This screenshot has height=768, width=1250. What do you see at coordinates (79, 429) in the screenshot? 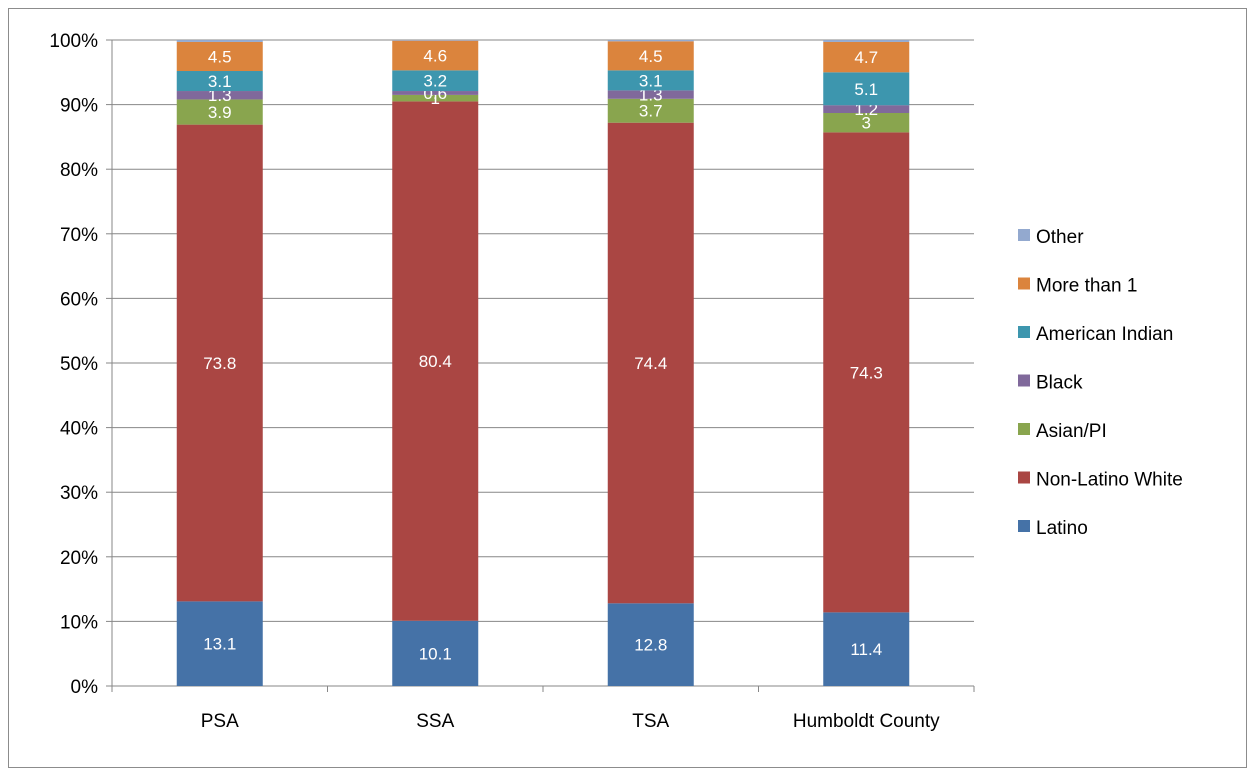
I see `y-tick-label: 40%` at bounding box center [79, 429].